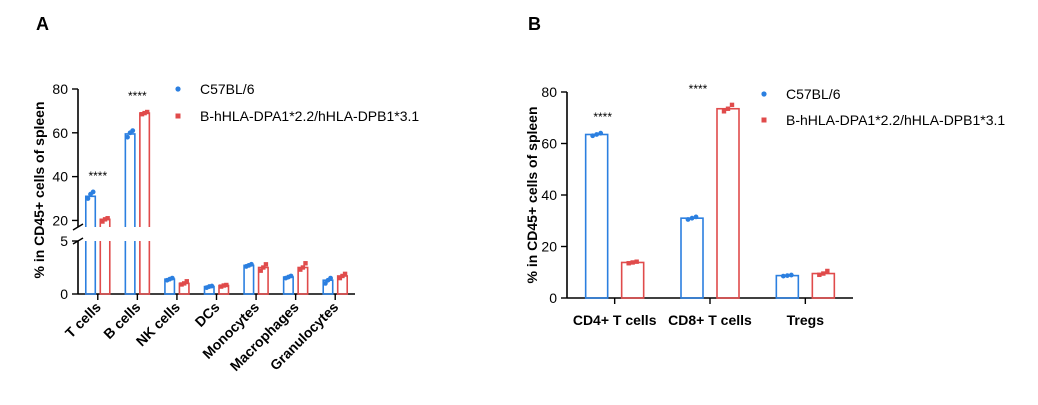  What do you see at coordinates (297, 102) in the screenshot?
I see `panel-a-legend: C57BL/6 B-hHLA-DPA1*2.2/hHLA-DPB1*3.1` at bounding box center [297, 102].